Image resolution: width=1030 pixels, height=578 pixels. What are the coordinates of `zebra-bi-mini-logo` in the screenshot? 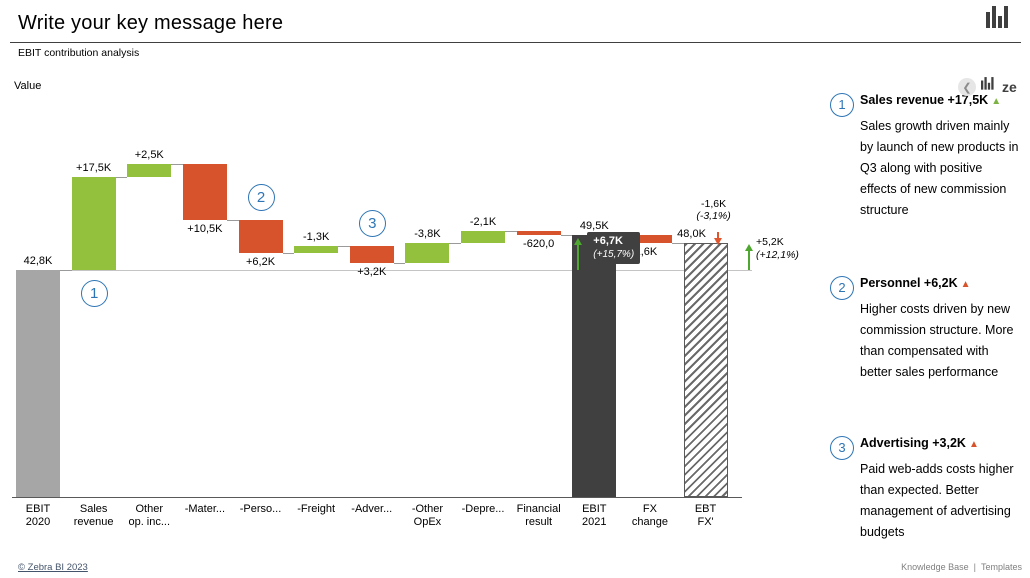 It's located at (989, 87).